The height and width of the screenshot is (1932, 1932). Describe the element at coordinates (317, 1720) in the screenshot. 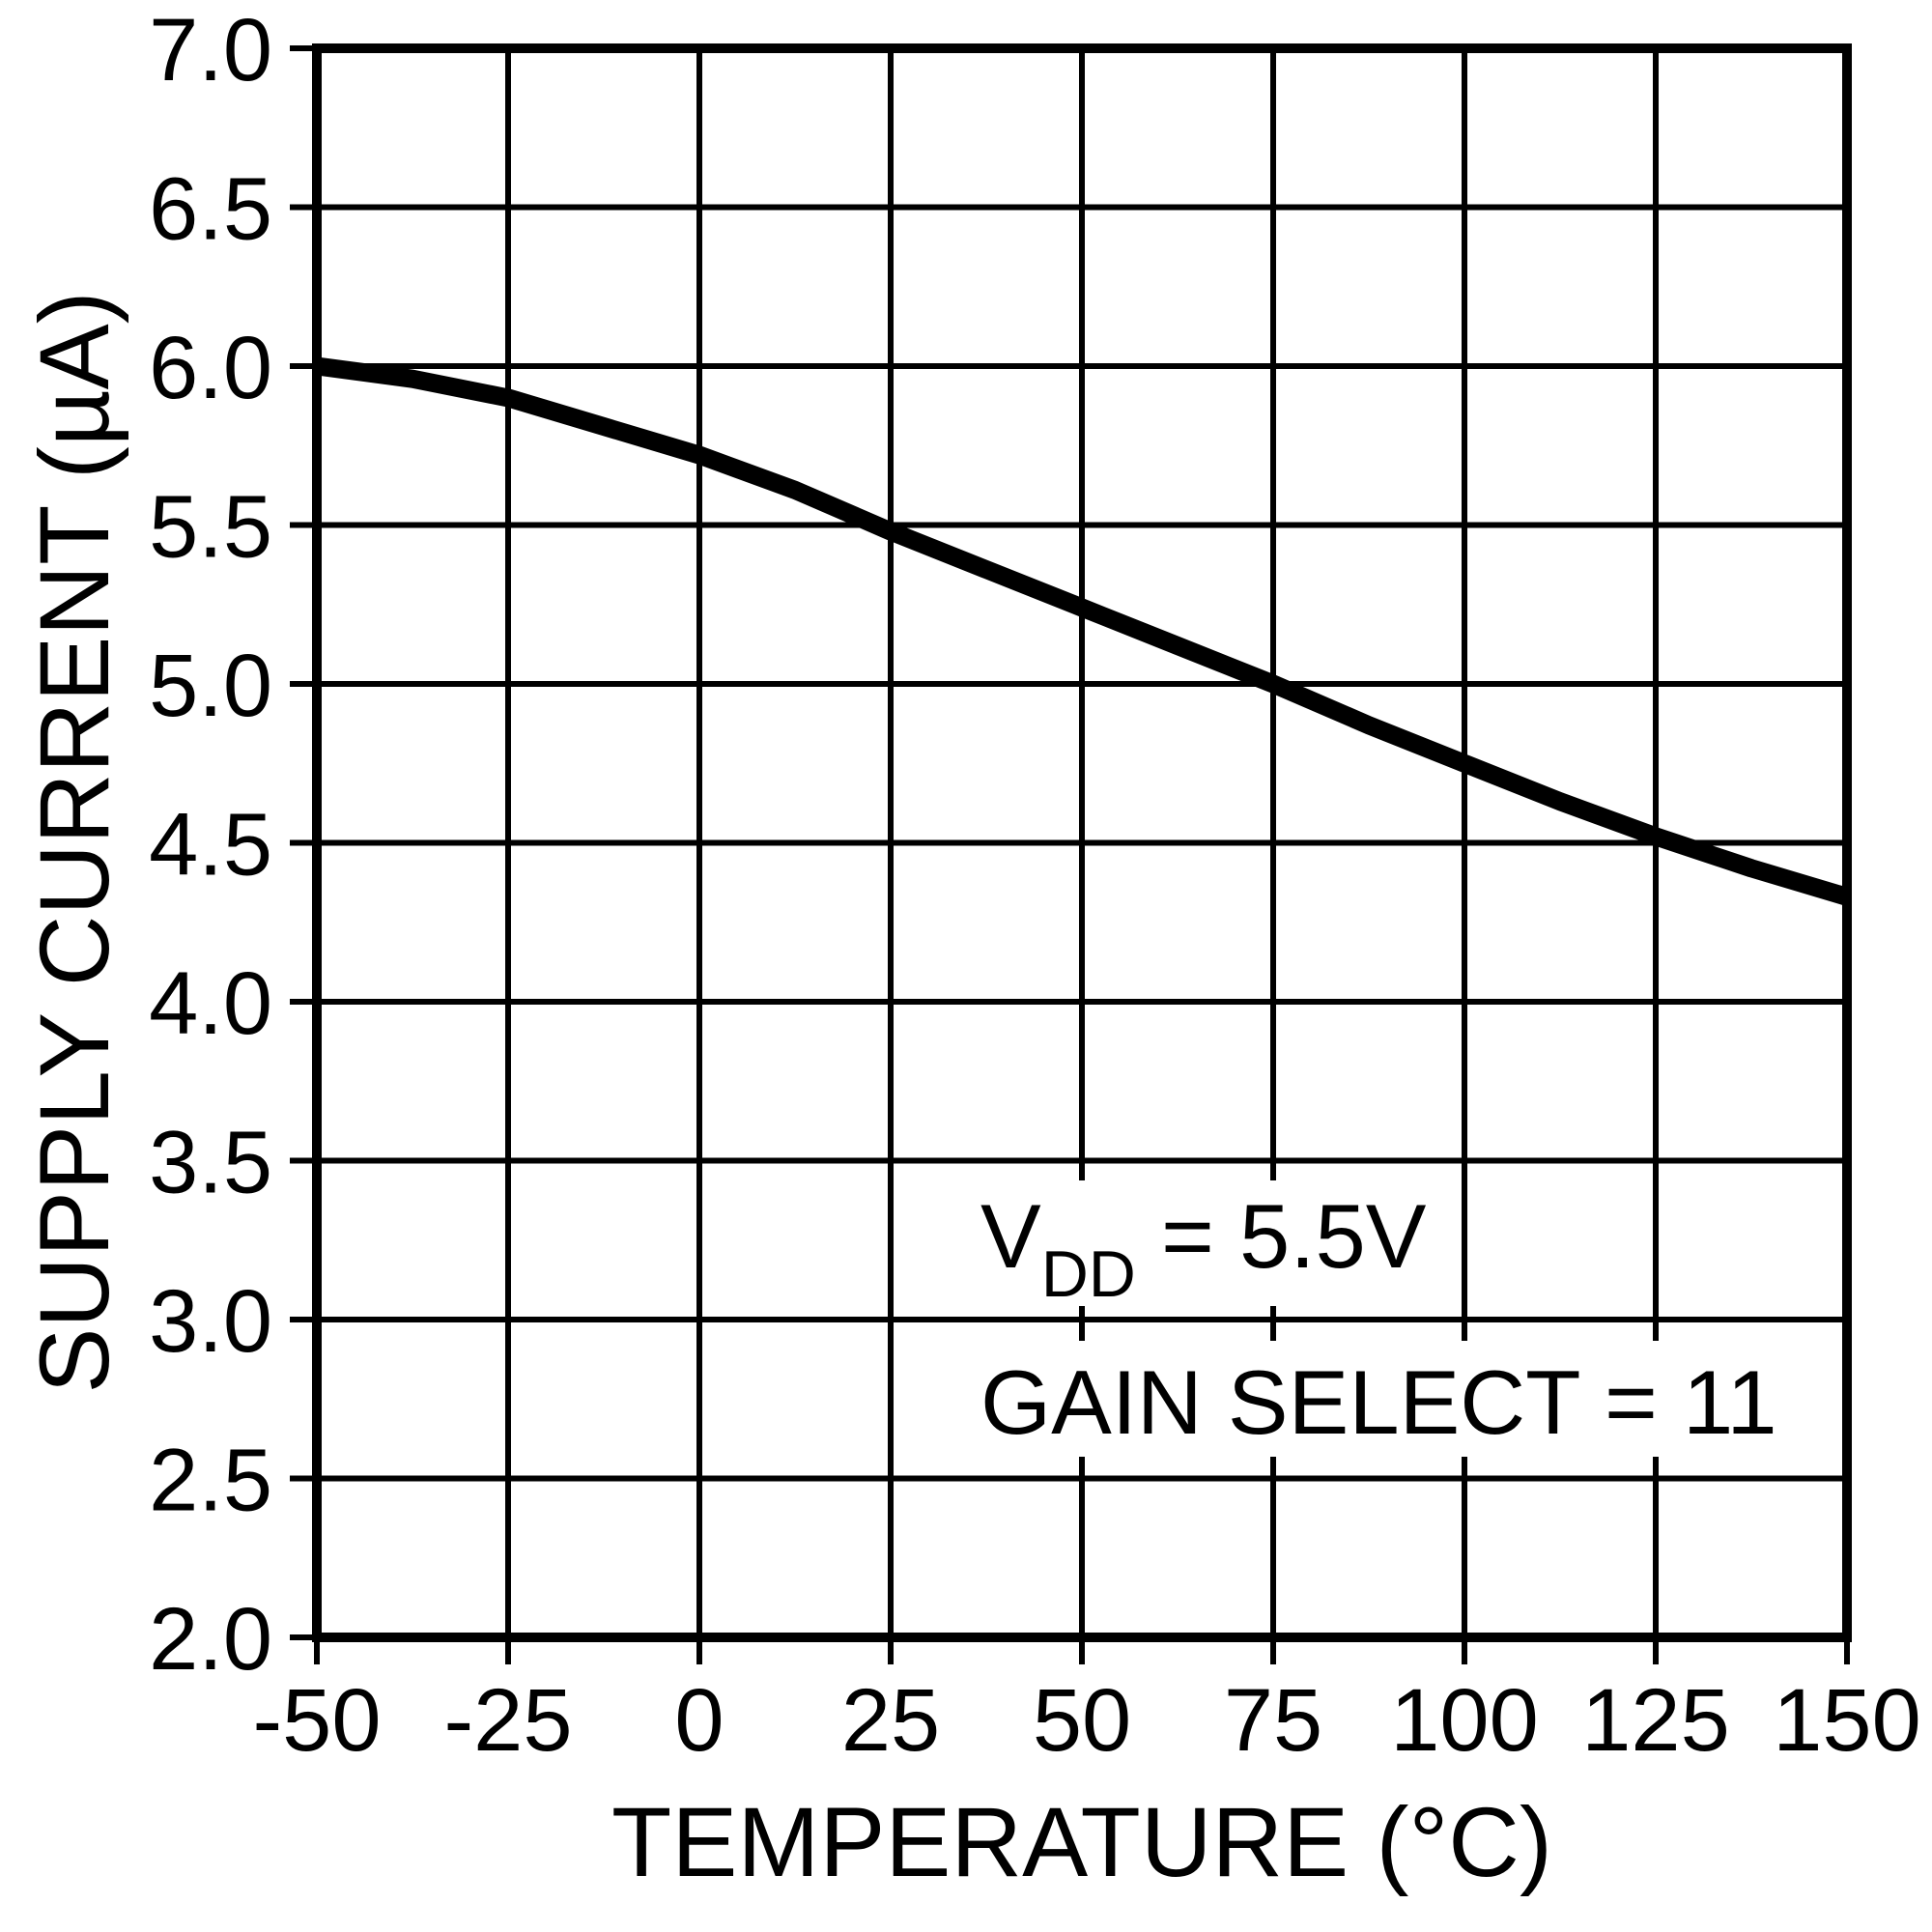

I see `x-tick-label: -50` at that location.